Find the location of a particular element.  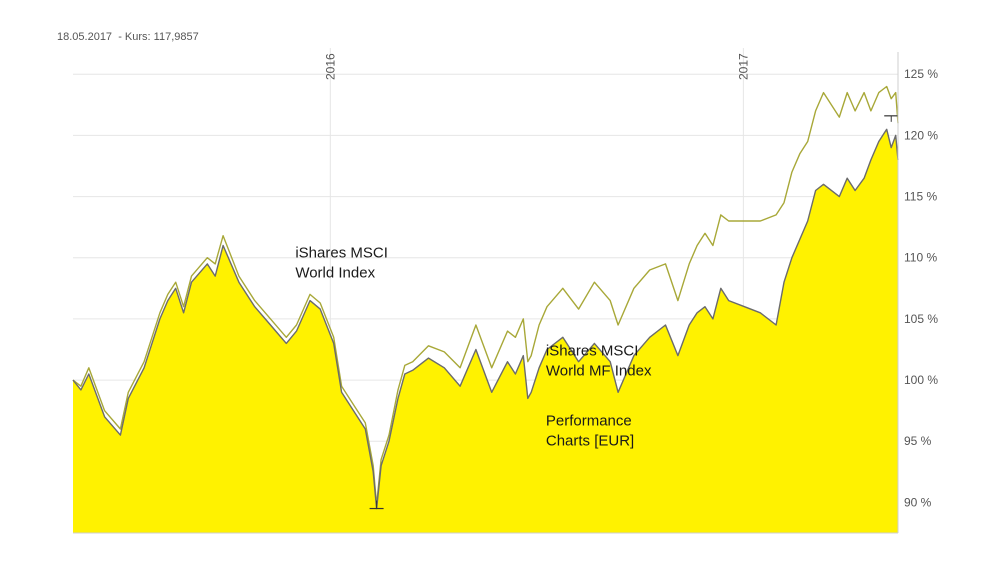

annotation-line: Performance is located at coordinates (589, 420).